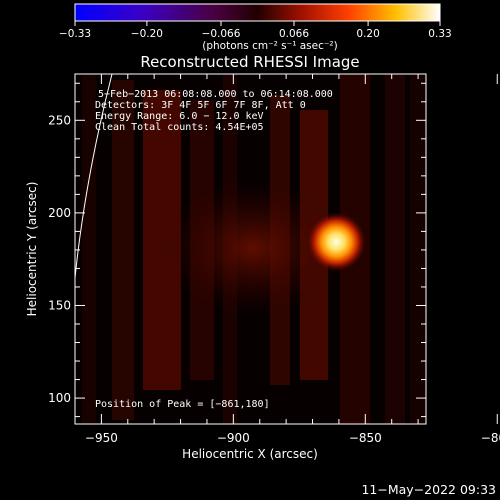  What do you see at coordinates (221, 34) in the screenshot?
I see `colorbar-tick-label: −0.066` at bounding box center [221, 34].